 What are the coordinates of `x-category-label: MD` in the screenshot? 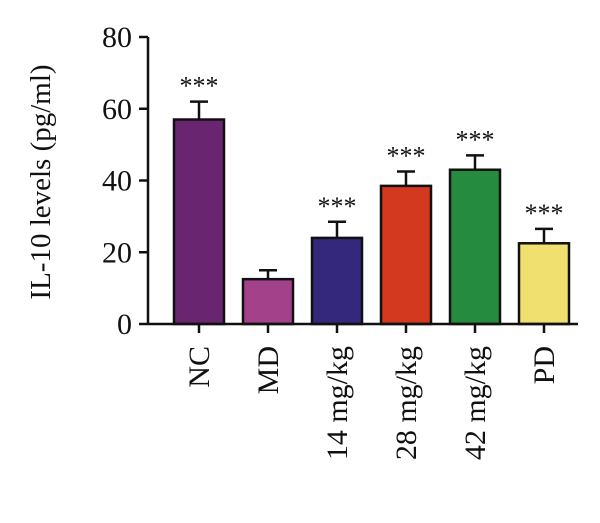 It's located at (268, 370).